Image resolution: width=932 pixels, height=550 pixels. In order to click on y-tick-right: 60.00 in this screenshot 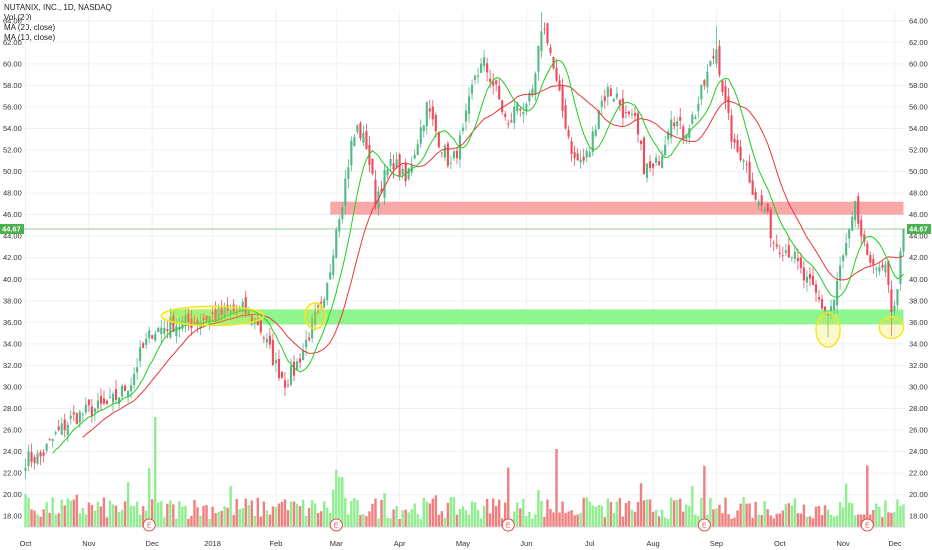, I will do `click(918, 63)`.